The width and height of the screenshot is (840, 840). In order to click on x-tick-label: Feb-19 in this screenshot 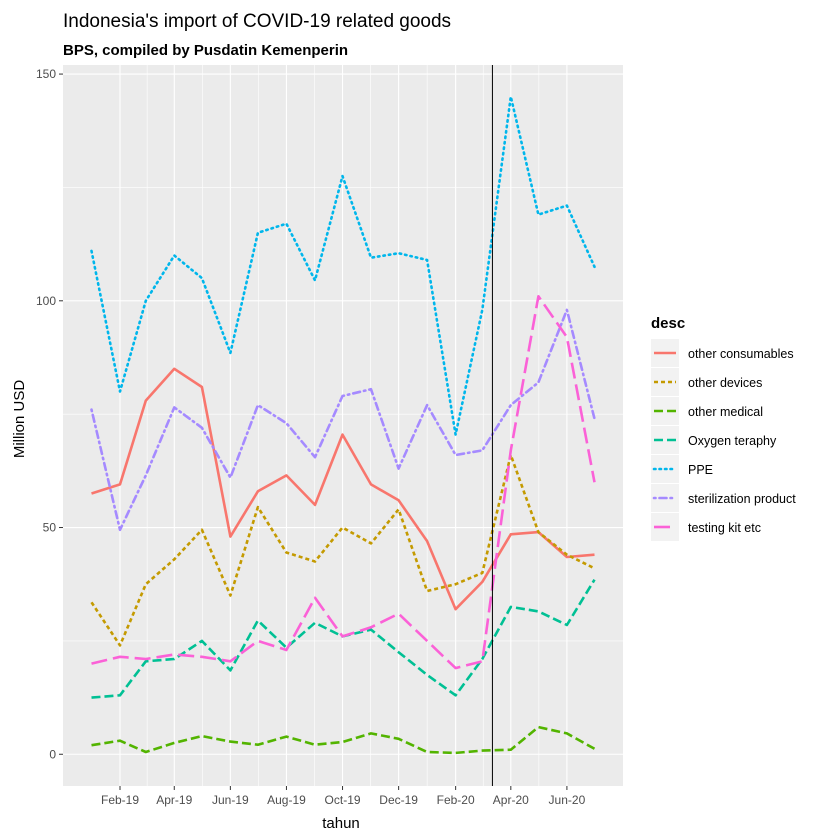, I will do `click(120, 800)`.